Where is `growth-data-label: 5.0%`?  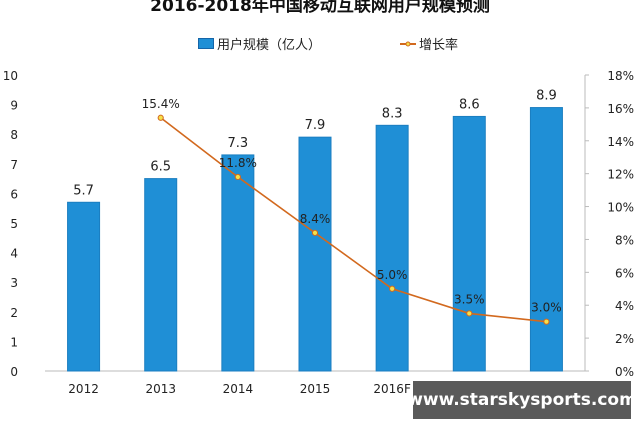 growth-data-label: 5.0% is located at coordinates (392, 275).